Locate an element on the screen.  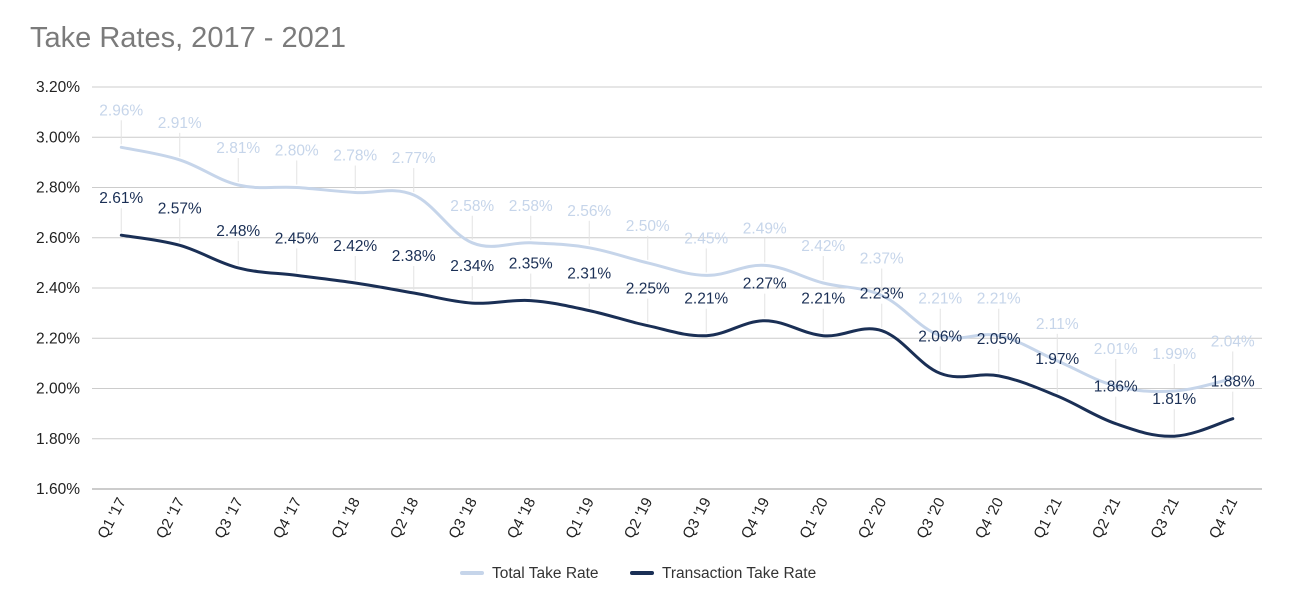
total-take-rate-data-label: 2.96% is located at coordinates (121, 110).